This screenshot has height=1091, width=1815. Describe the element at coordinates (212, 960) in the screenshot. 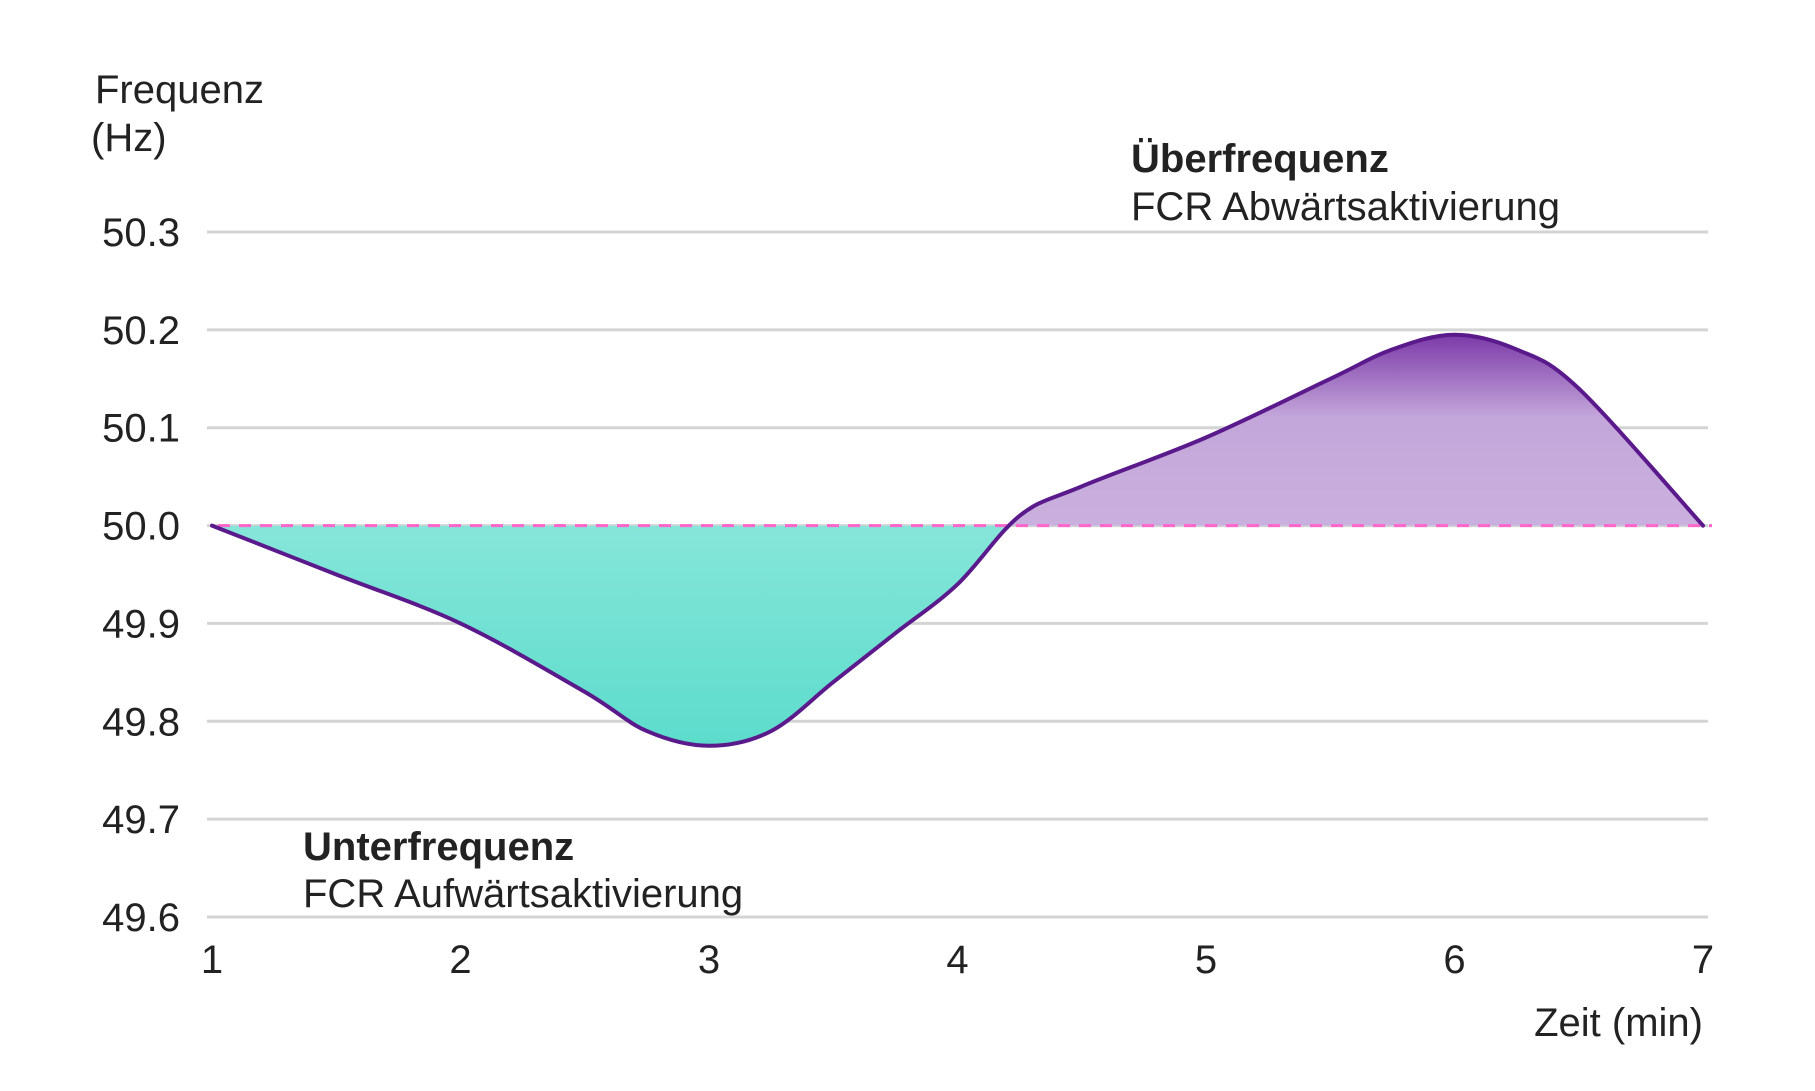

I see `x-tick-label: 1` at that location.